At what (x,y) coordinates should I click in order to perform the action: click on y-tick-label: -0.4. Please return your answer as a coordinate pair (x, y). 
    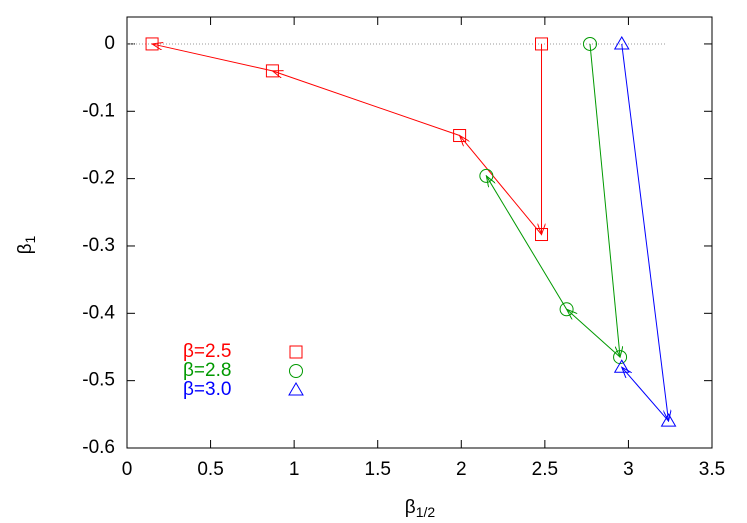
    Looking at the image, I should click on (98, 312).